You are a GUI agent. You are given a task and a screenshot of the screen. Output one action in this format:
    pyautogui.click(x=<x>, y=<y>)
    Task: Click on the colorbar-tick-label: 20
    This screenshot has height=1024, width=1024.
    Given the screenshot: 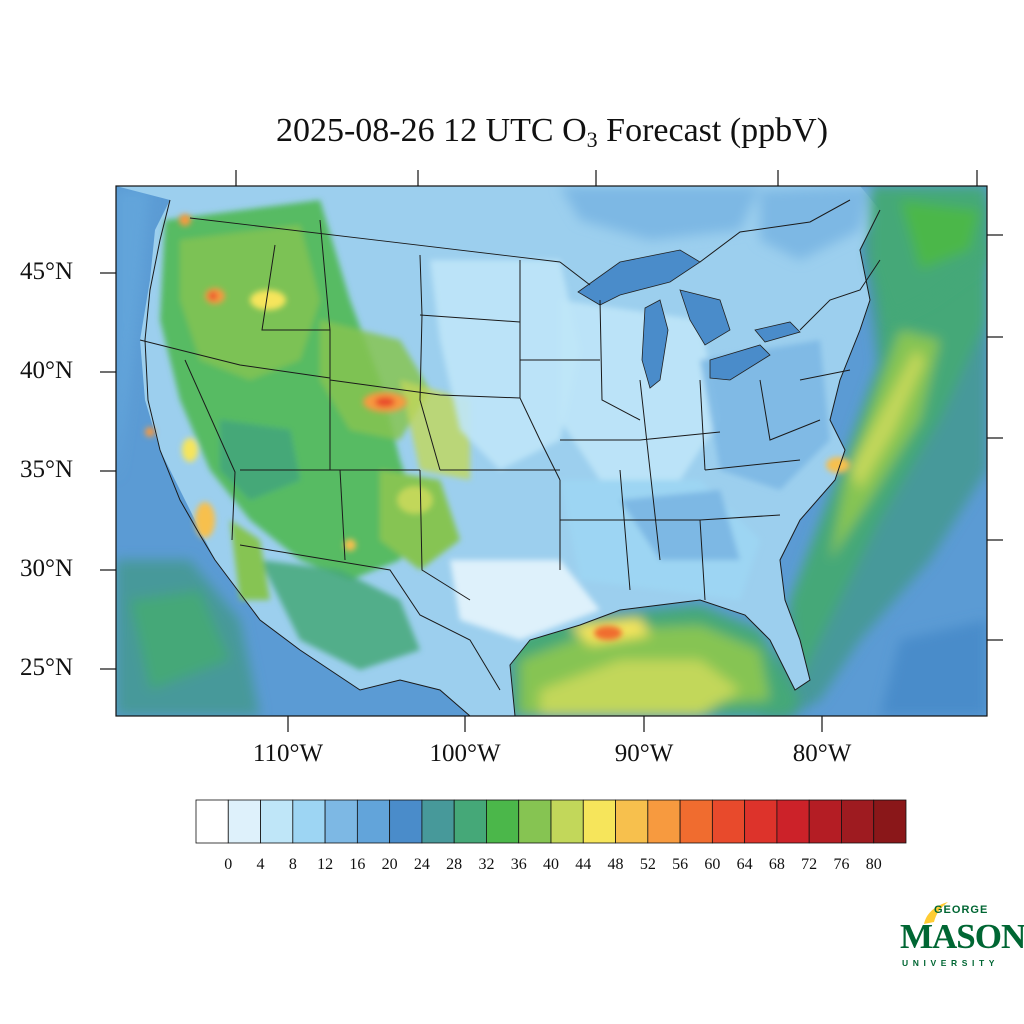 What is the action you would take?
    pyautogui.click(x=389, y=864)
    